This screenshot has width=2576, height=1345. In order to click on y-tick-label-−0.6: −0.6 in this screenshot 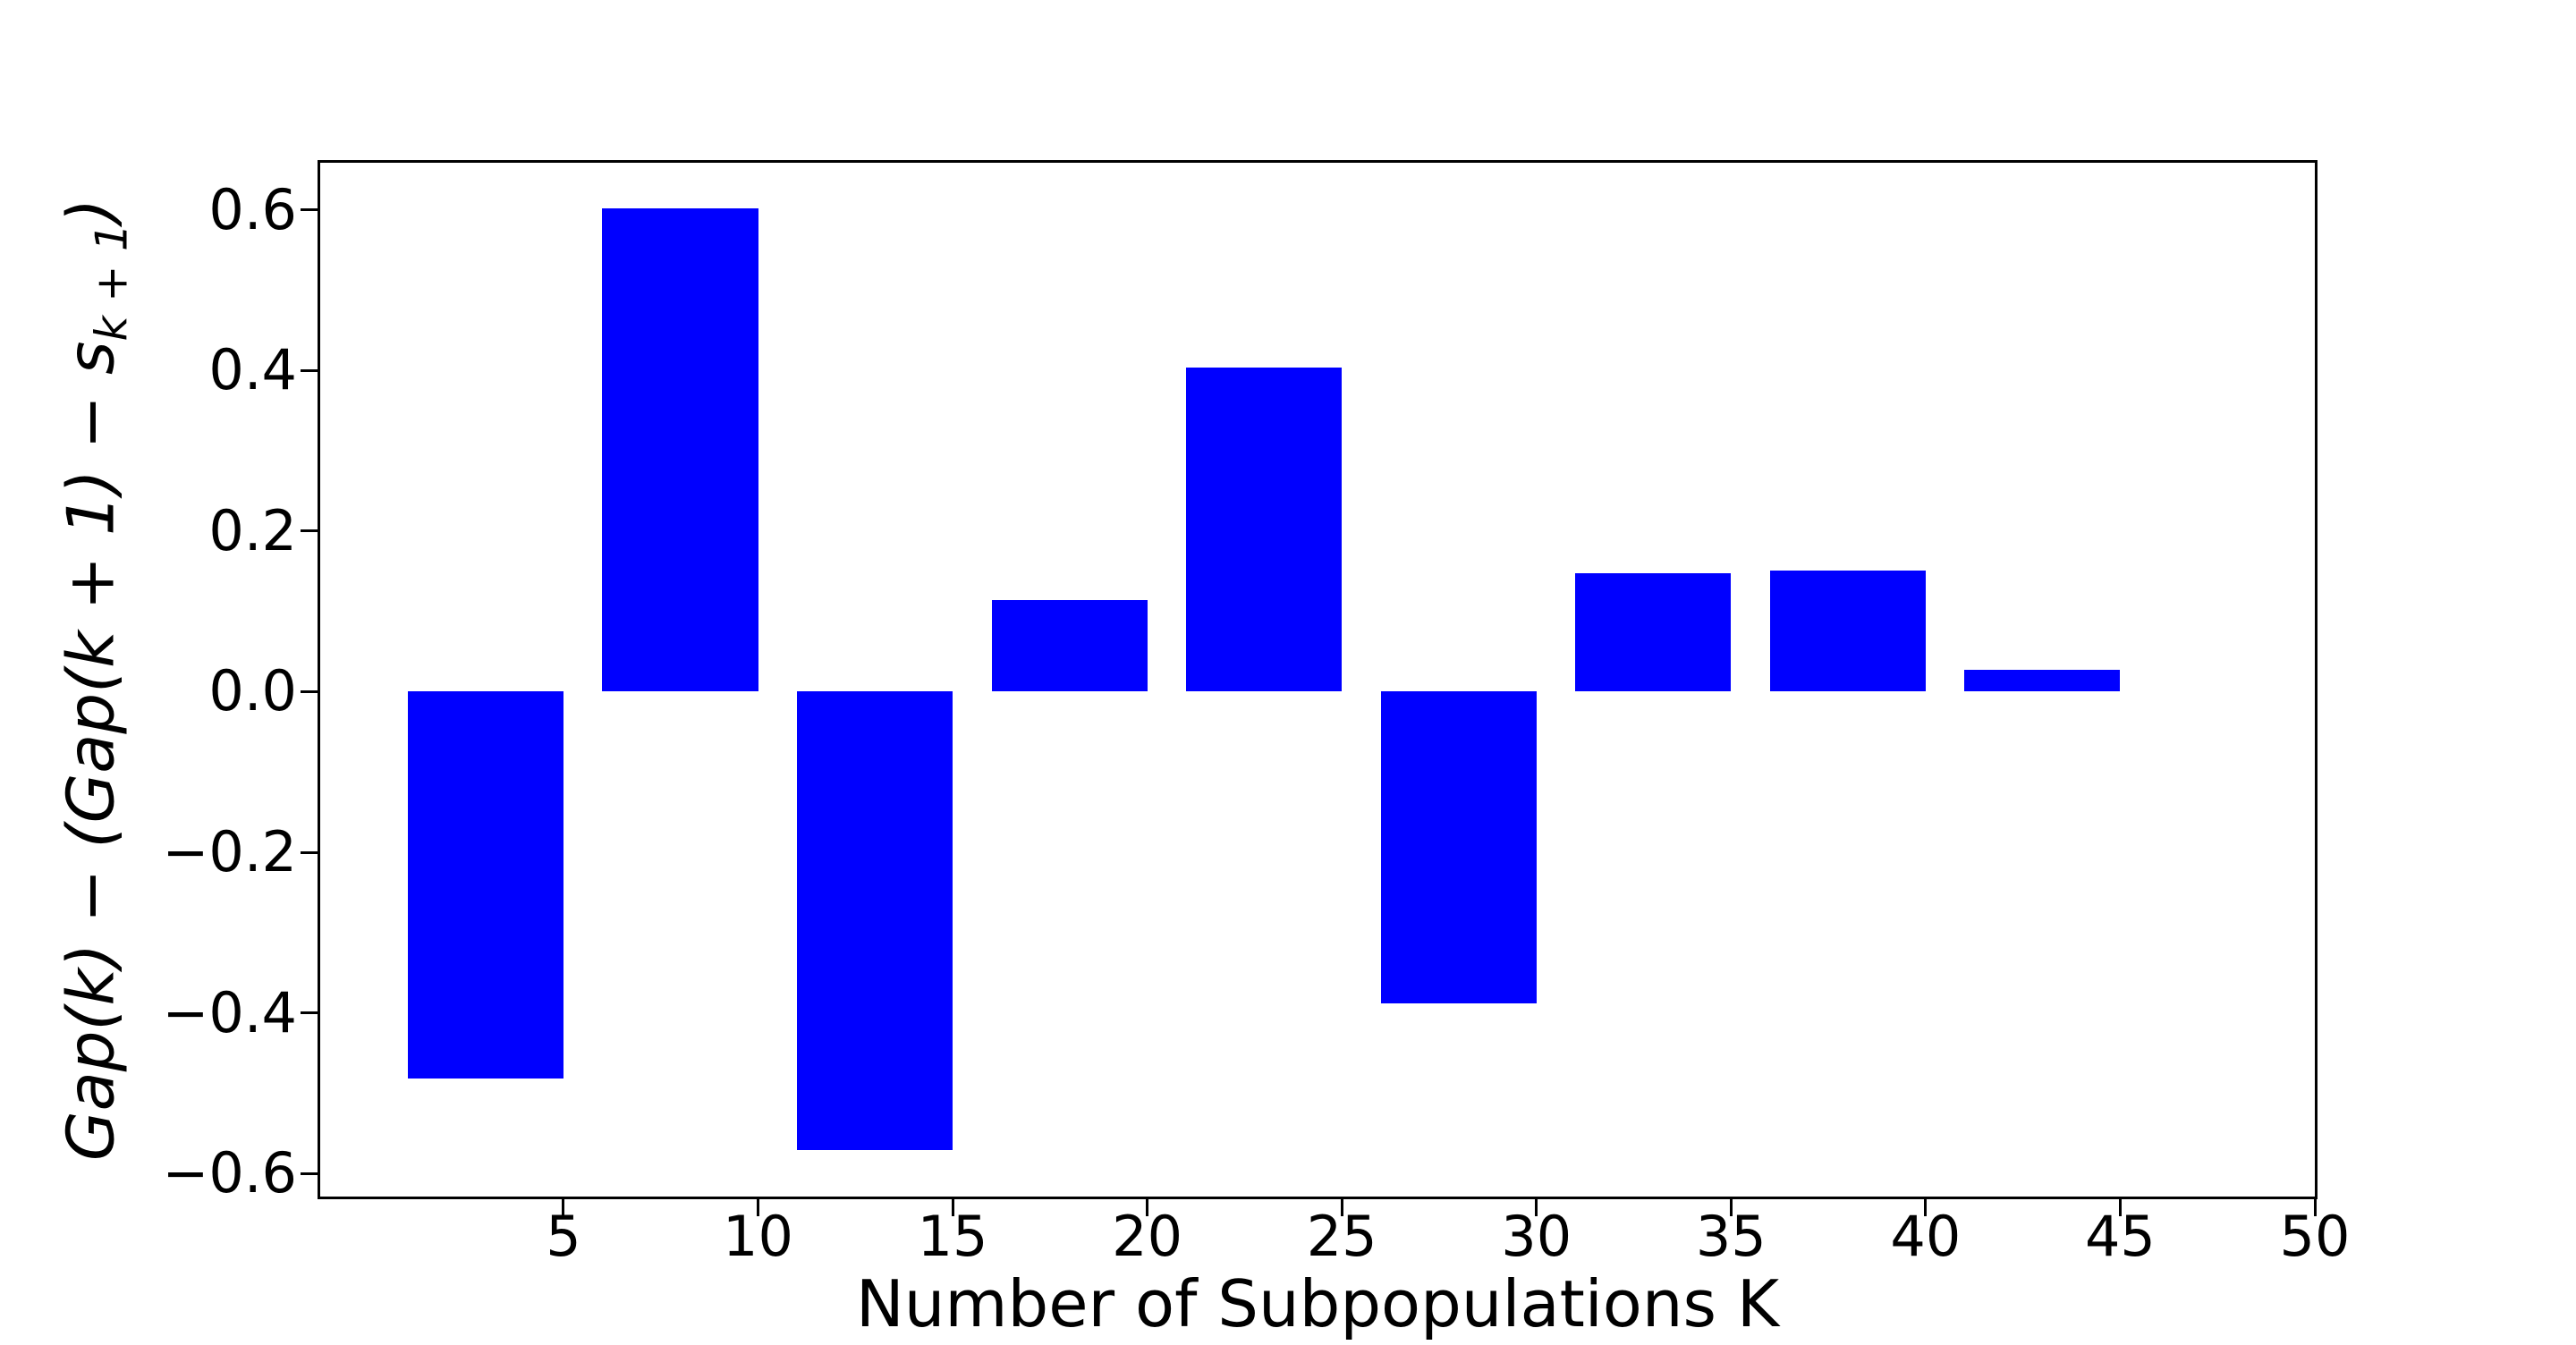, I will do `click(229, 1173)`.